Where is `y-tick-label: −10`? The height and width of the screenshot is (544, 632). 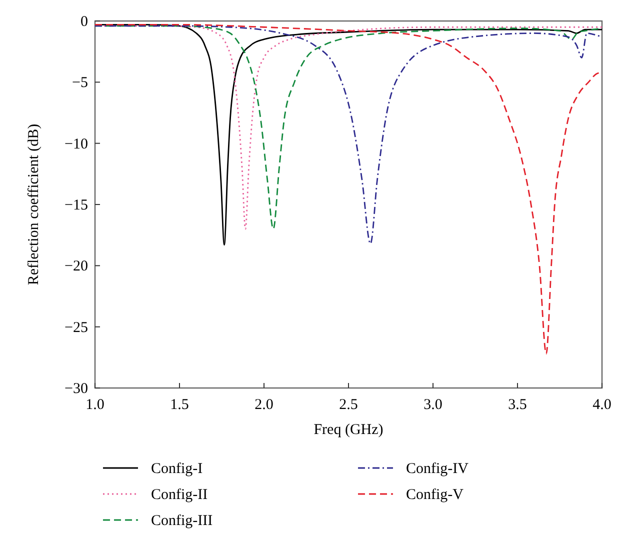
y-tick-label: −10 is located at coordinates (76, 144).